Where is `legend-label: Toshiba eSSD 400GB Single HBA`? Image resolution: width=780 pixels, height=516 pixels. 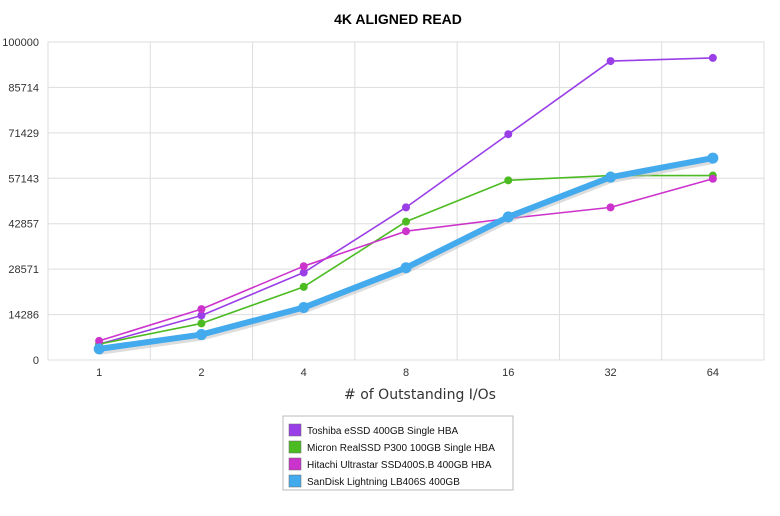
legend-label: Toshiba eSSD 400GB Single HBA is located at coordinates (383, 431).